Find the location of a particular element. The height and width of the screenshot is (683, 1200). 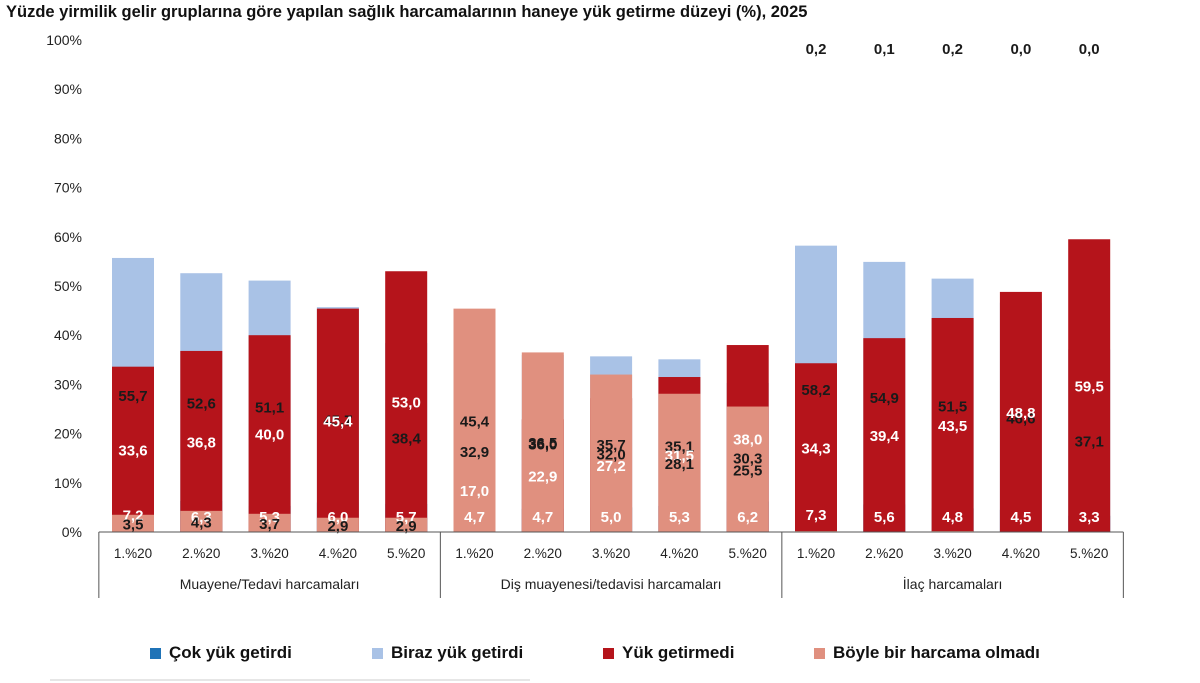

bar-value-label: 36,5 is located at coordinates (542, 443).